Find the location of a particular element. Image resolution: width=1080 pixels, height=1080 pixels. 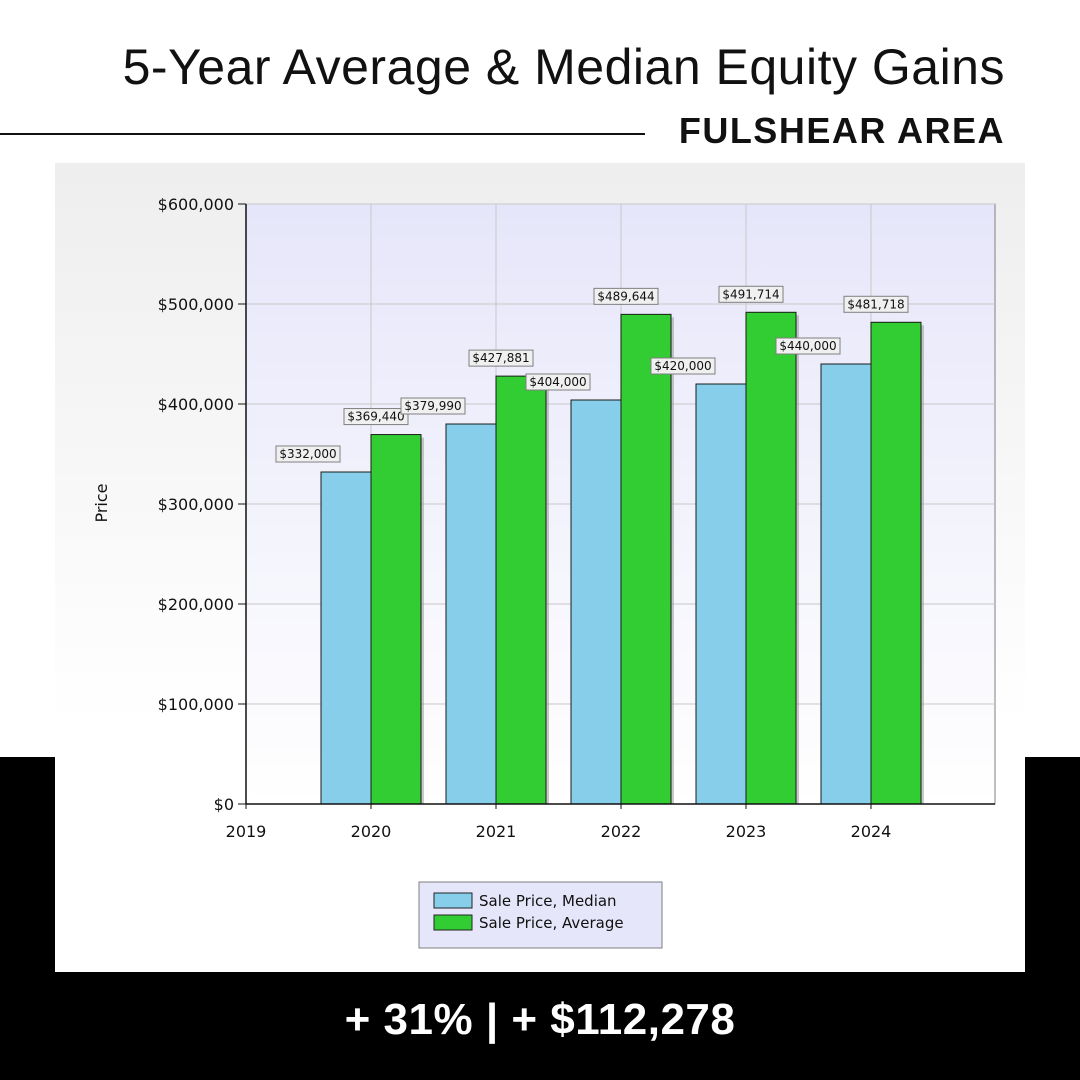

y-tick-label: $300,000 is located at coordinates (196, 504).